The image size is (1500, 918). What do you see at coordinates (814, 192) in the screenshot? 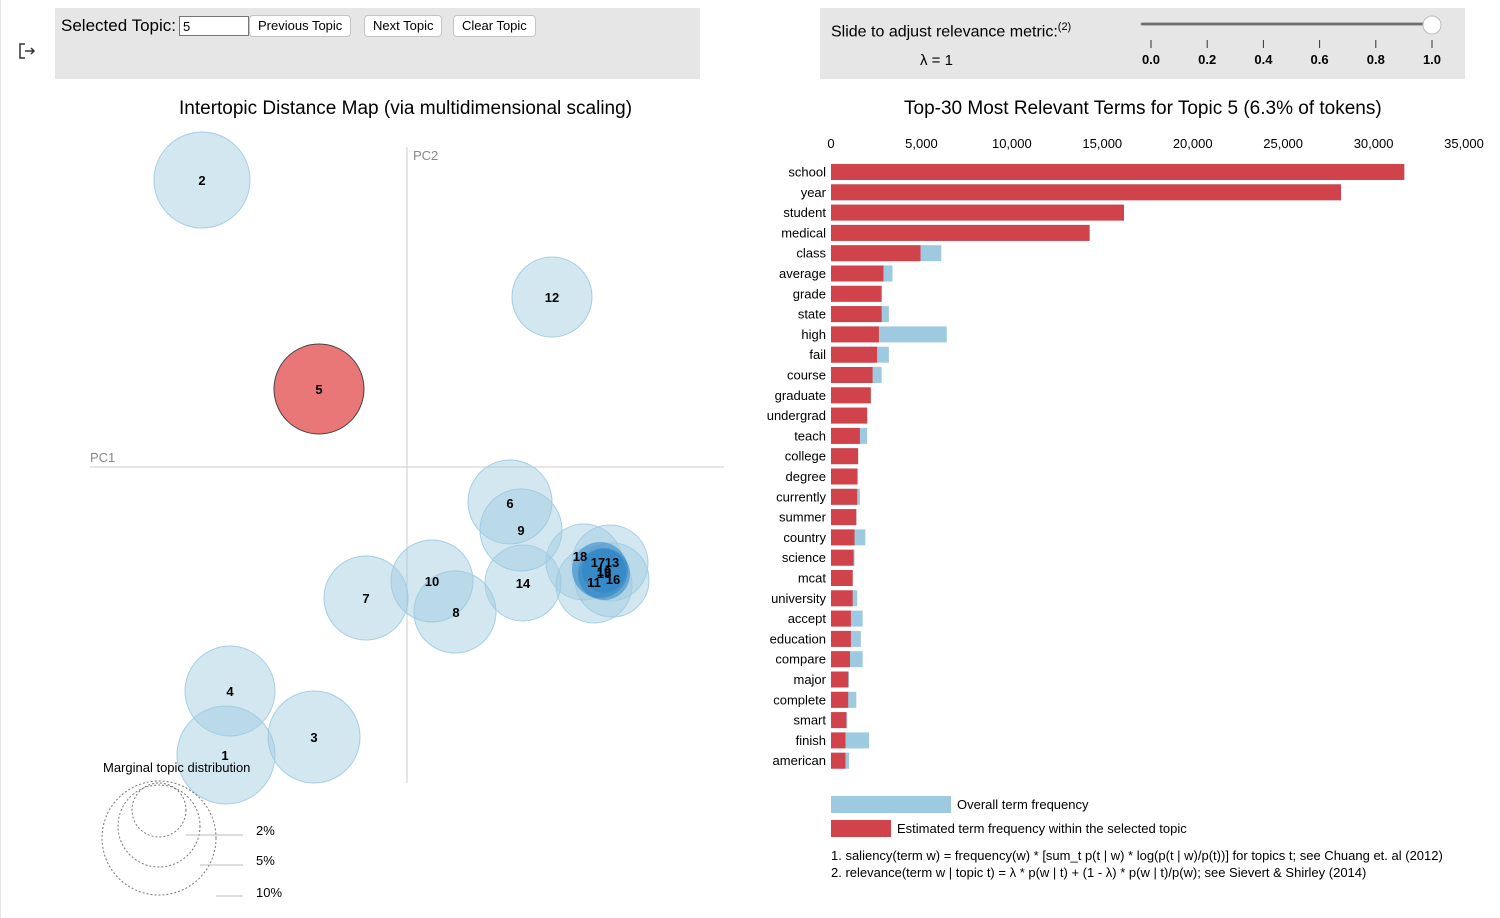
I see `term-label-year: year` at bounding box center [814, 192].